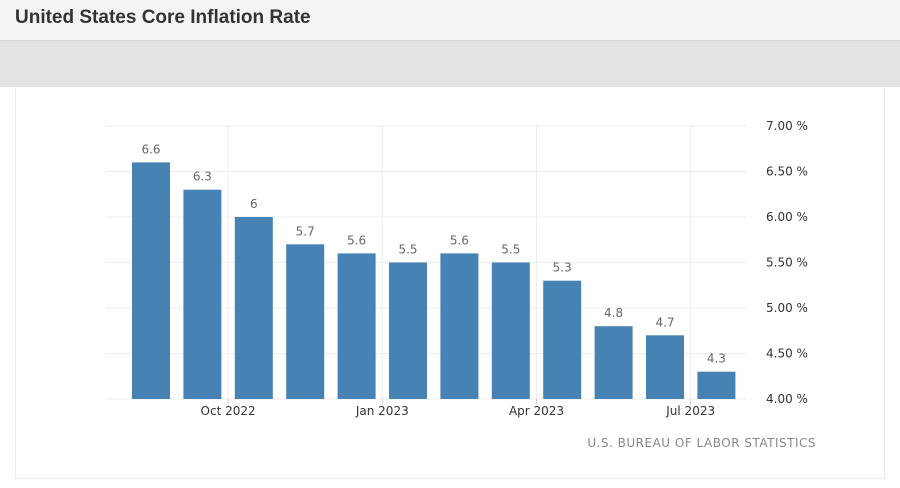 Image resolution: width=900 pixels, height=488 pixels. What do you see at coordinates (450, 64) in the screenshot?
I see `toolbar-band` at bounding box center [450, 64].